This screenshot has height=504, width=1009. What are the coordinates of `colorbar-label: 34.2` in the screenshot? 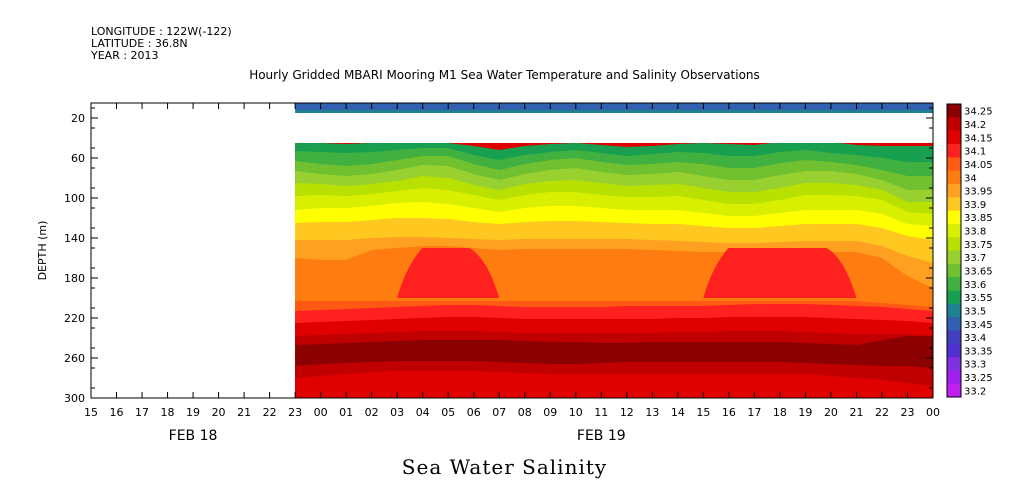 It's located at (975, 125).